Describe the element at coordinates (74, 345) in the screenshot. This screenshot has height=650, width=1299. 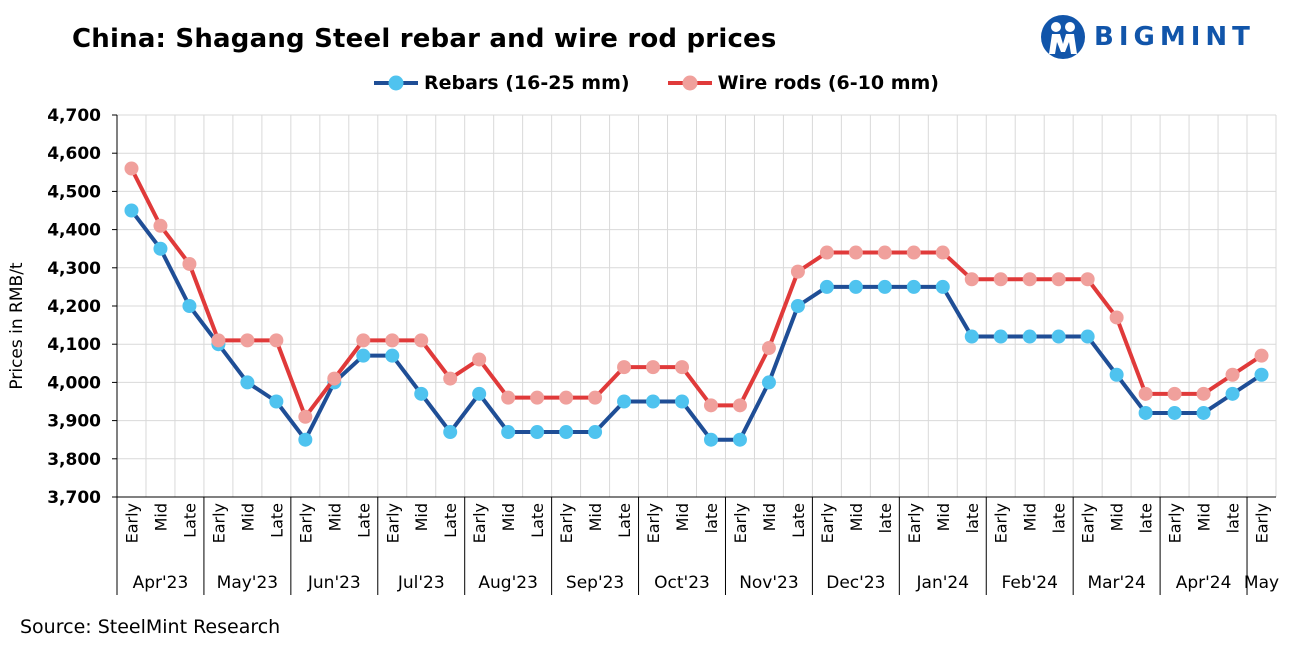
I see `y-tick-label: 4,100` at that location.